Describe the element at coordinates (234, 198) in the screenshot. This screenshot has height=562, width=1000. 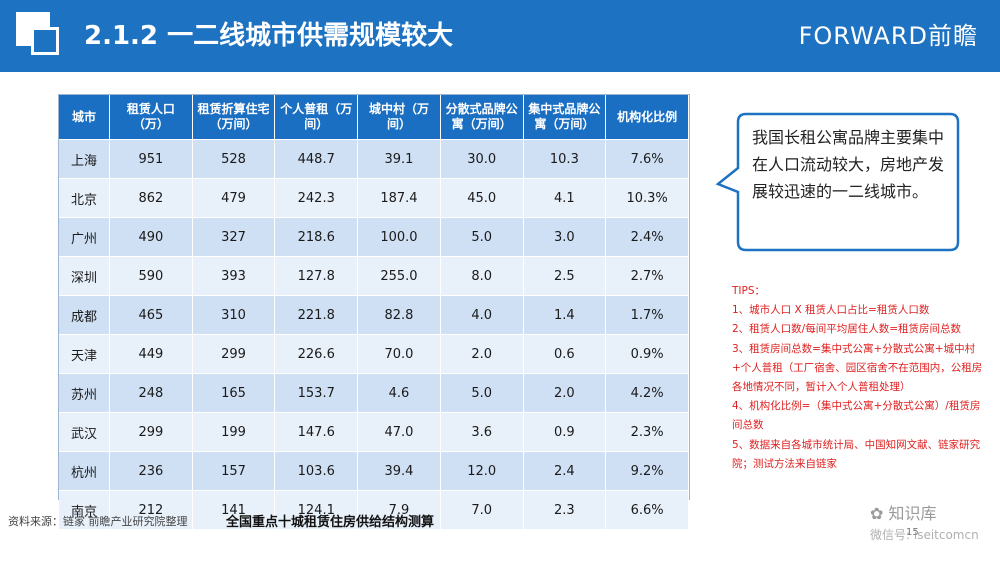
I see `table-cell: 479` at that location.